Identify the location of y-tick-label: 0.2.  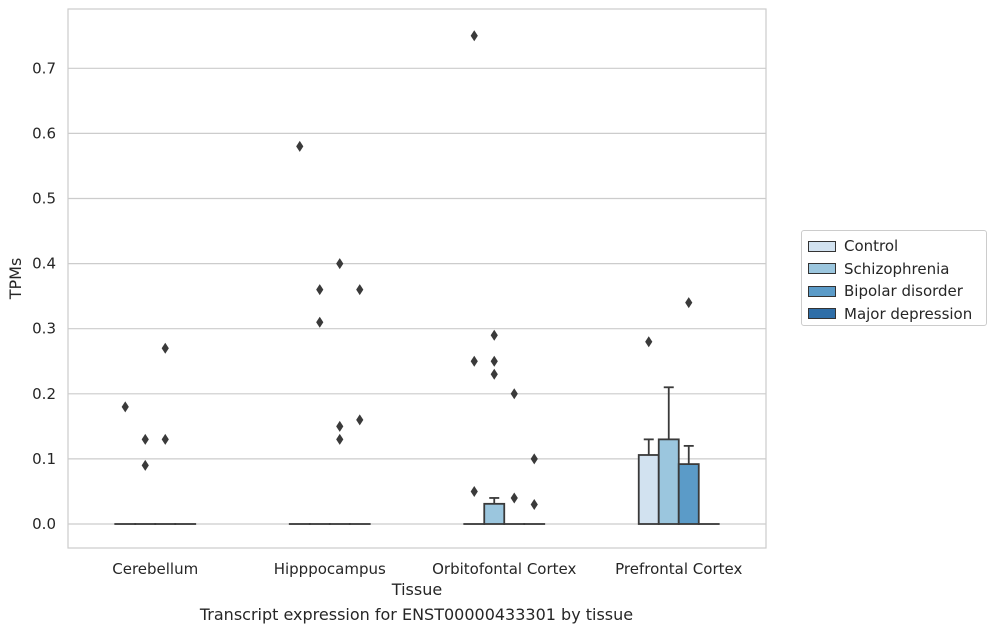
(44, 394).